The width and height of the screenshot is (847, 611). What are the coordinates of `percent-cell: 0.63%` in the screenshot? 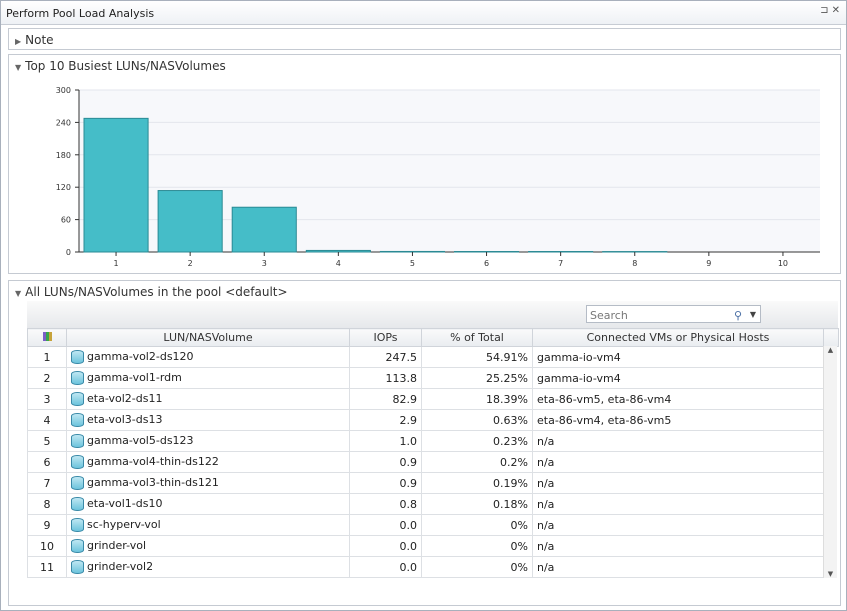 It's located at (477, 420).